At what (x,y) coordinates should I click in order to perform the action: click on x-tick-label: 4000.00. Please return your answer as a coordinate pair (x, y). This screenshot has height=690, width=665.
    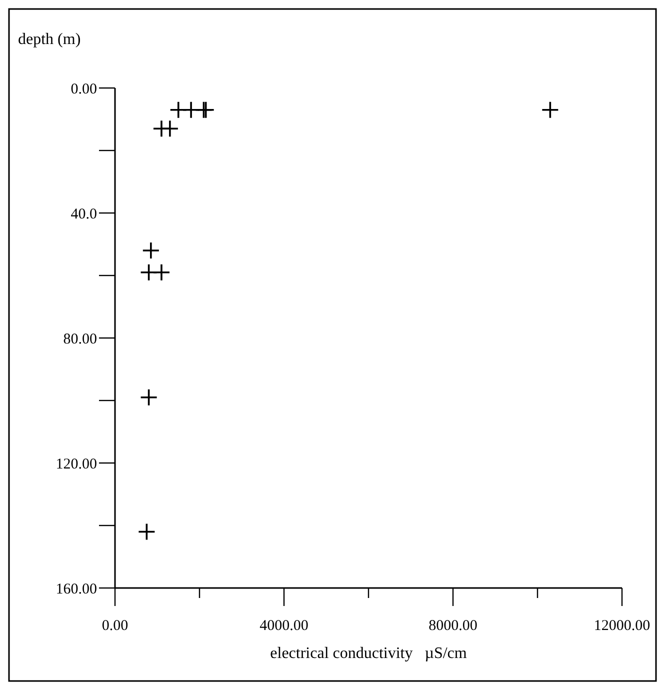
    Looking at the image, I should click on (284, 626).